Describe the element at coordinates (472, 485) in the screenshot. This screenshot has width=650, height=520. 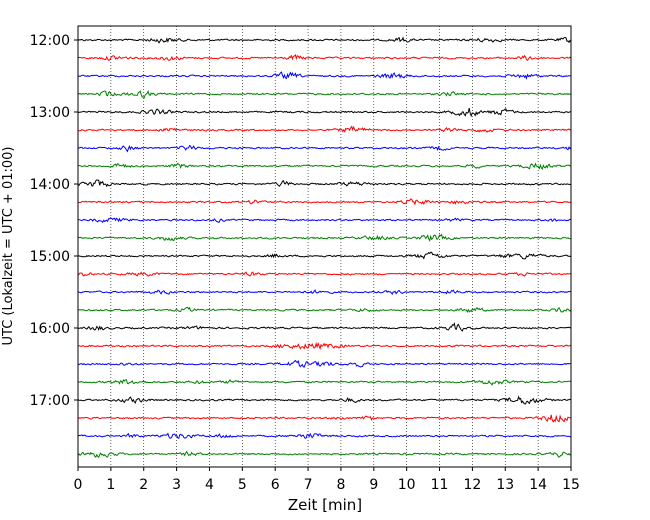
I see `x-tick-label: 12` at that location.